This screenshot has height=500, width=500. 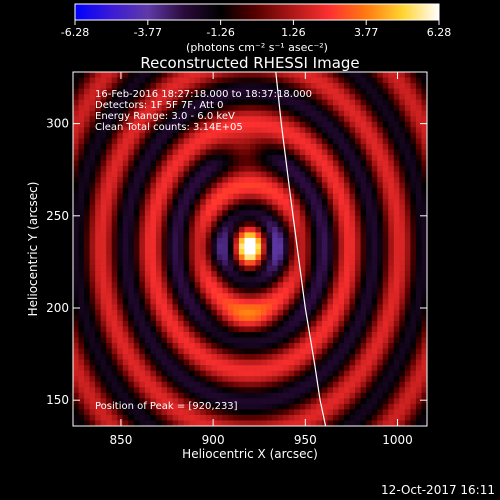 I want to click on x-axis-tick-label: 850, so click(x=120, y=440).